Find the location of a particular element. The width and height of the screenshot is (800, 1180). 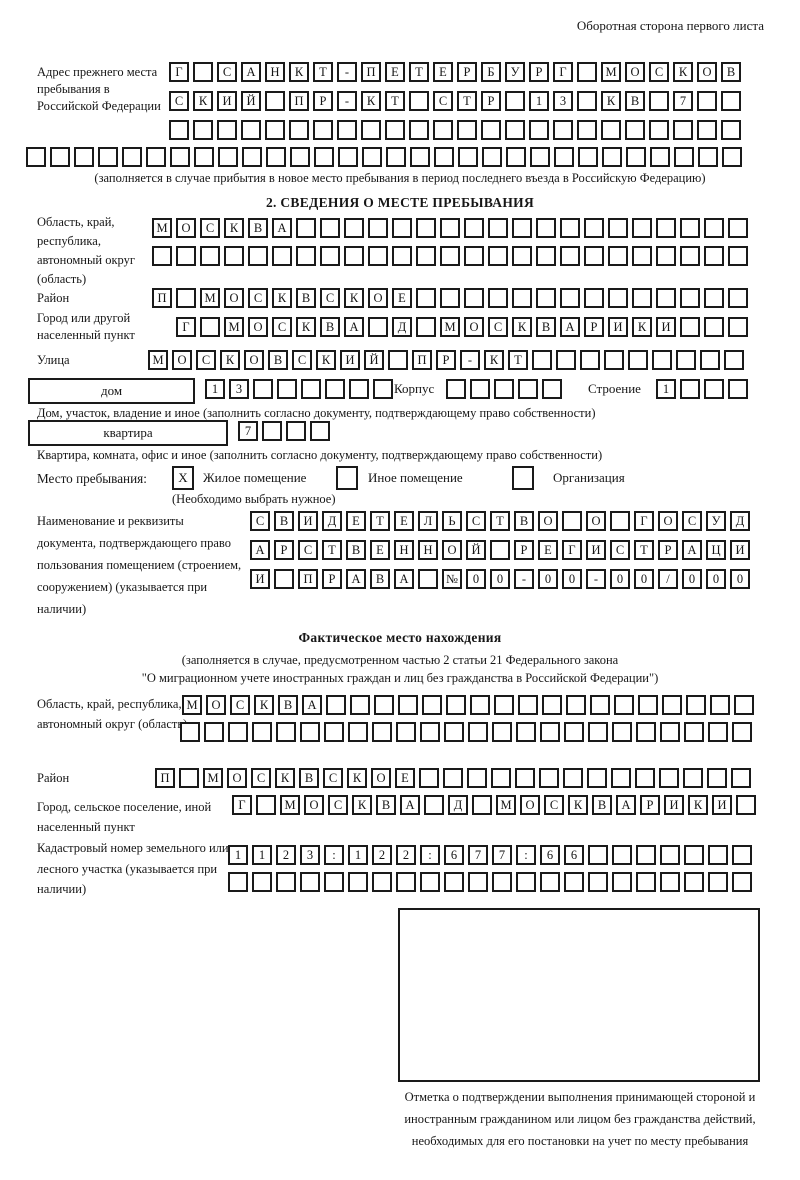

char-cell: 6 is located at coordinates (574, 855).